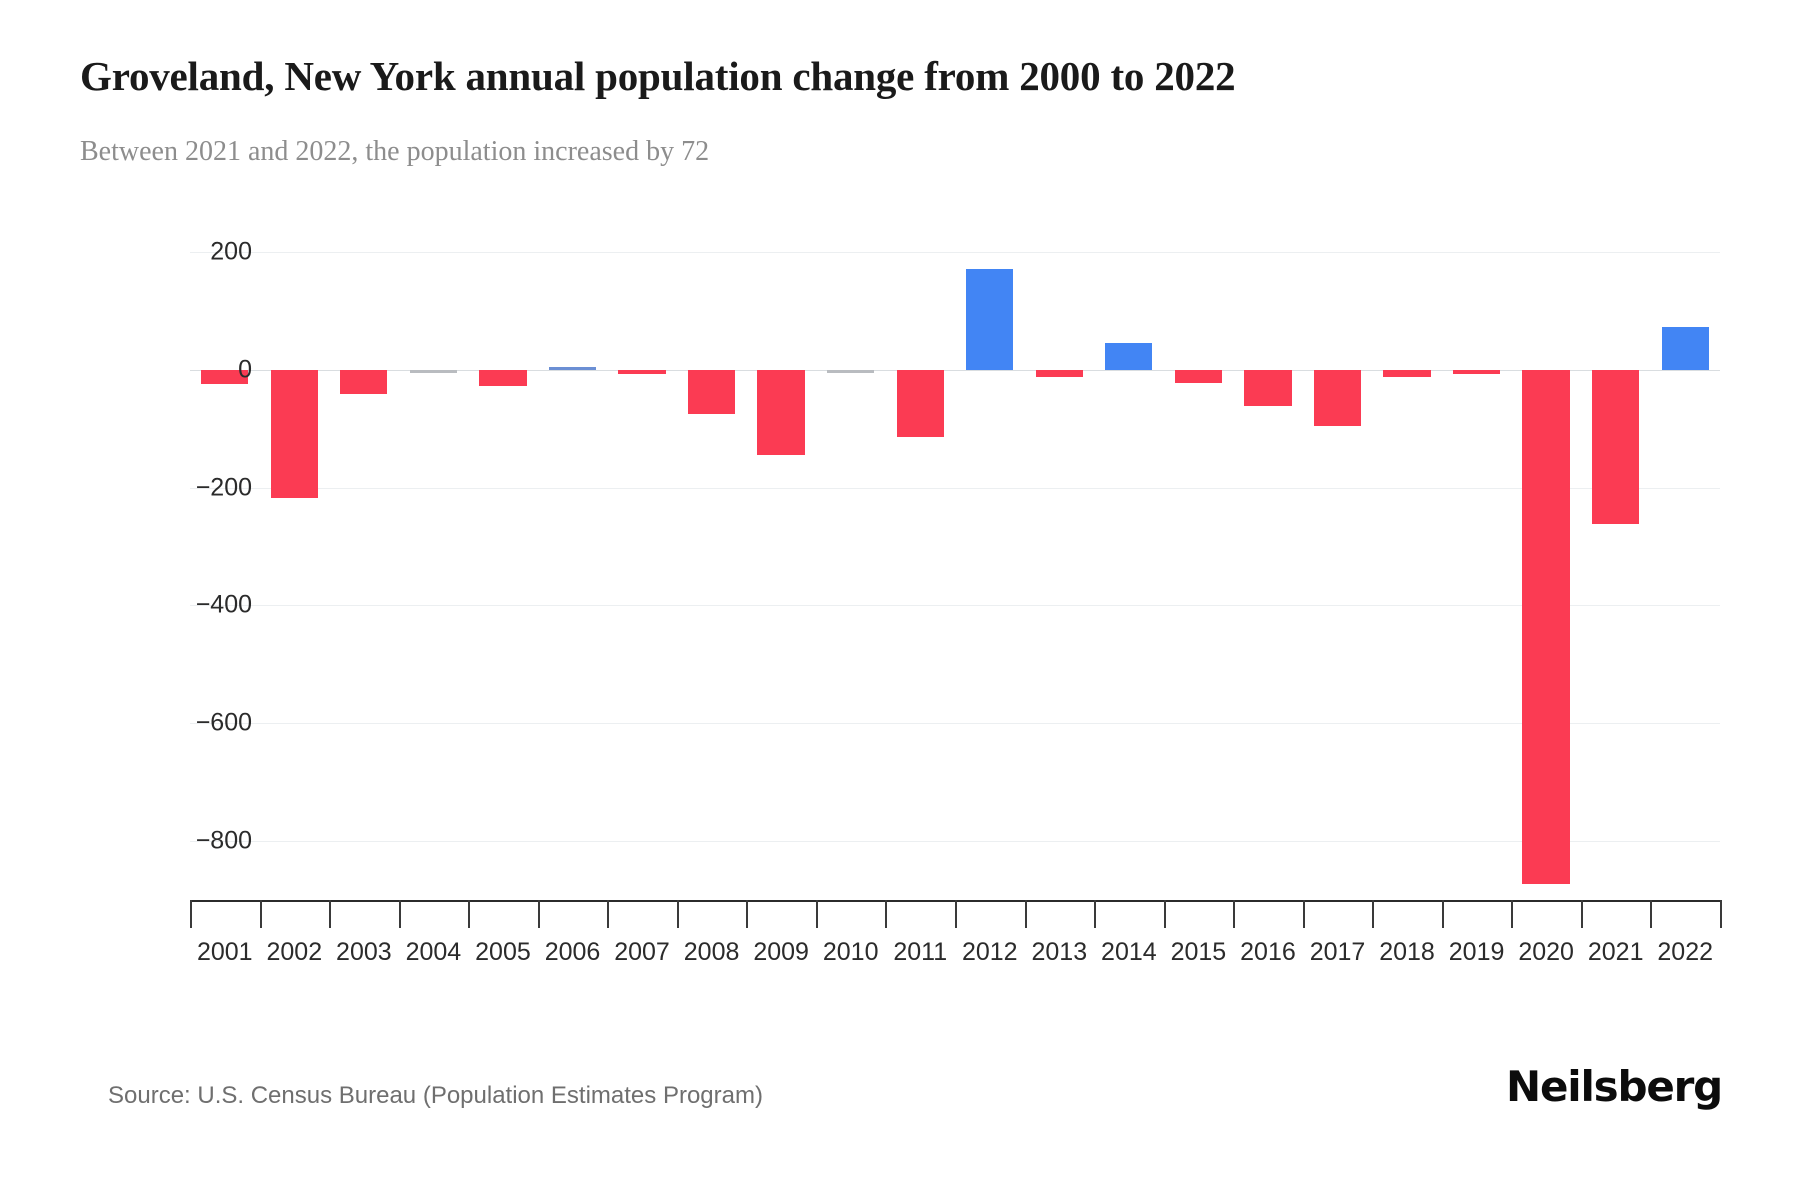 This screenshot has width=1800, height=1200. Describe the element at coordinates (223, 840) in the screenshot. I see `y-axis-tick-label: −800` at that location.